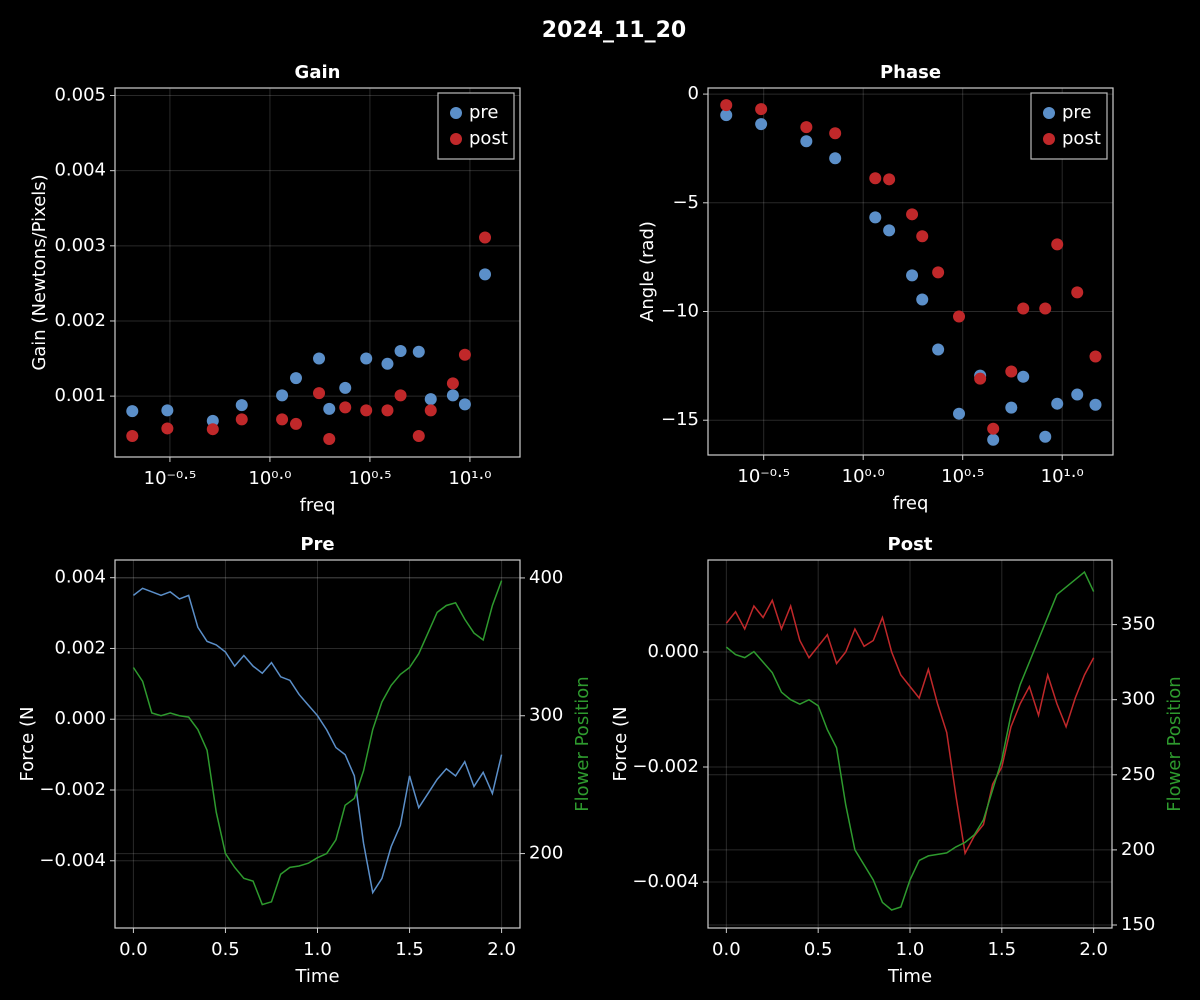 This screenshot has height=1000, width=1200. Describe the element at coordinates (962, 476) in the screenshot. I see `x-tick-label: 10⁰·⁵` at that location.